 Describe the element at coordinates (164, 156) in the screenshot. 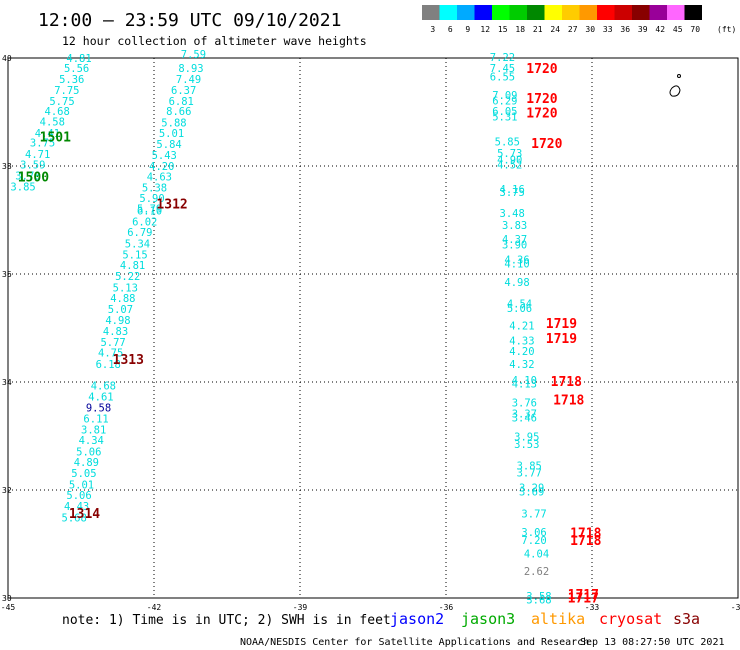

I see `swh-value: 5.43` at that location.